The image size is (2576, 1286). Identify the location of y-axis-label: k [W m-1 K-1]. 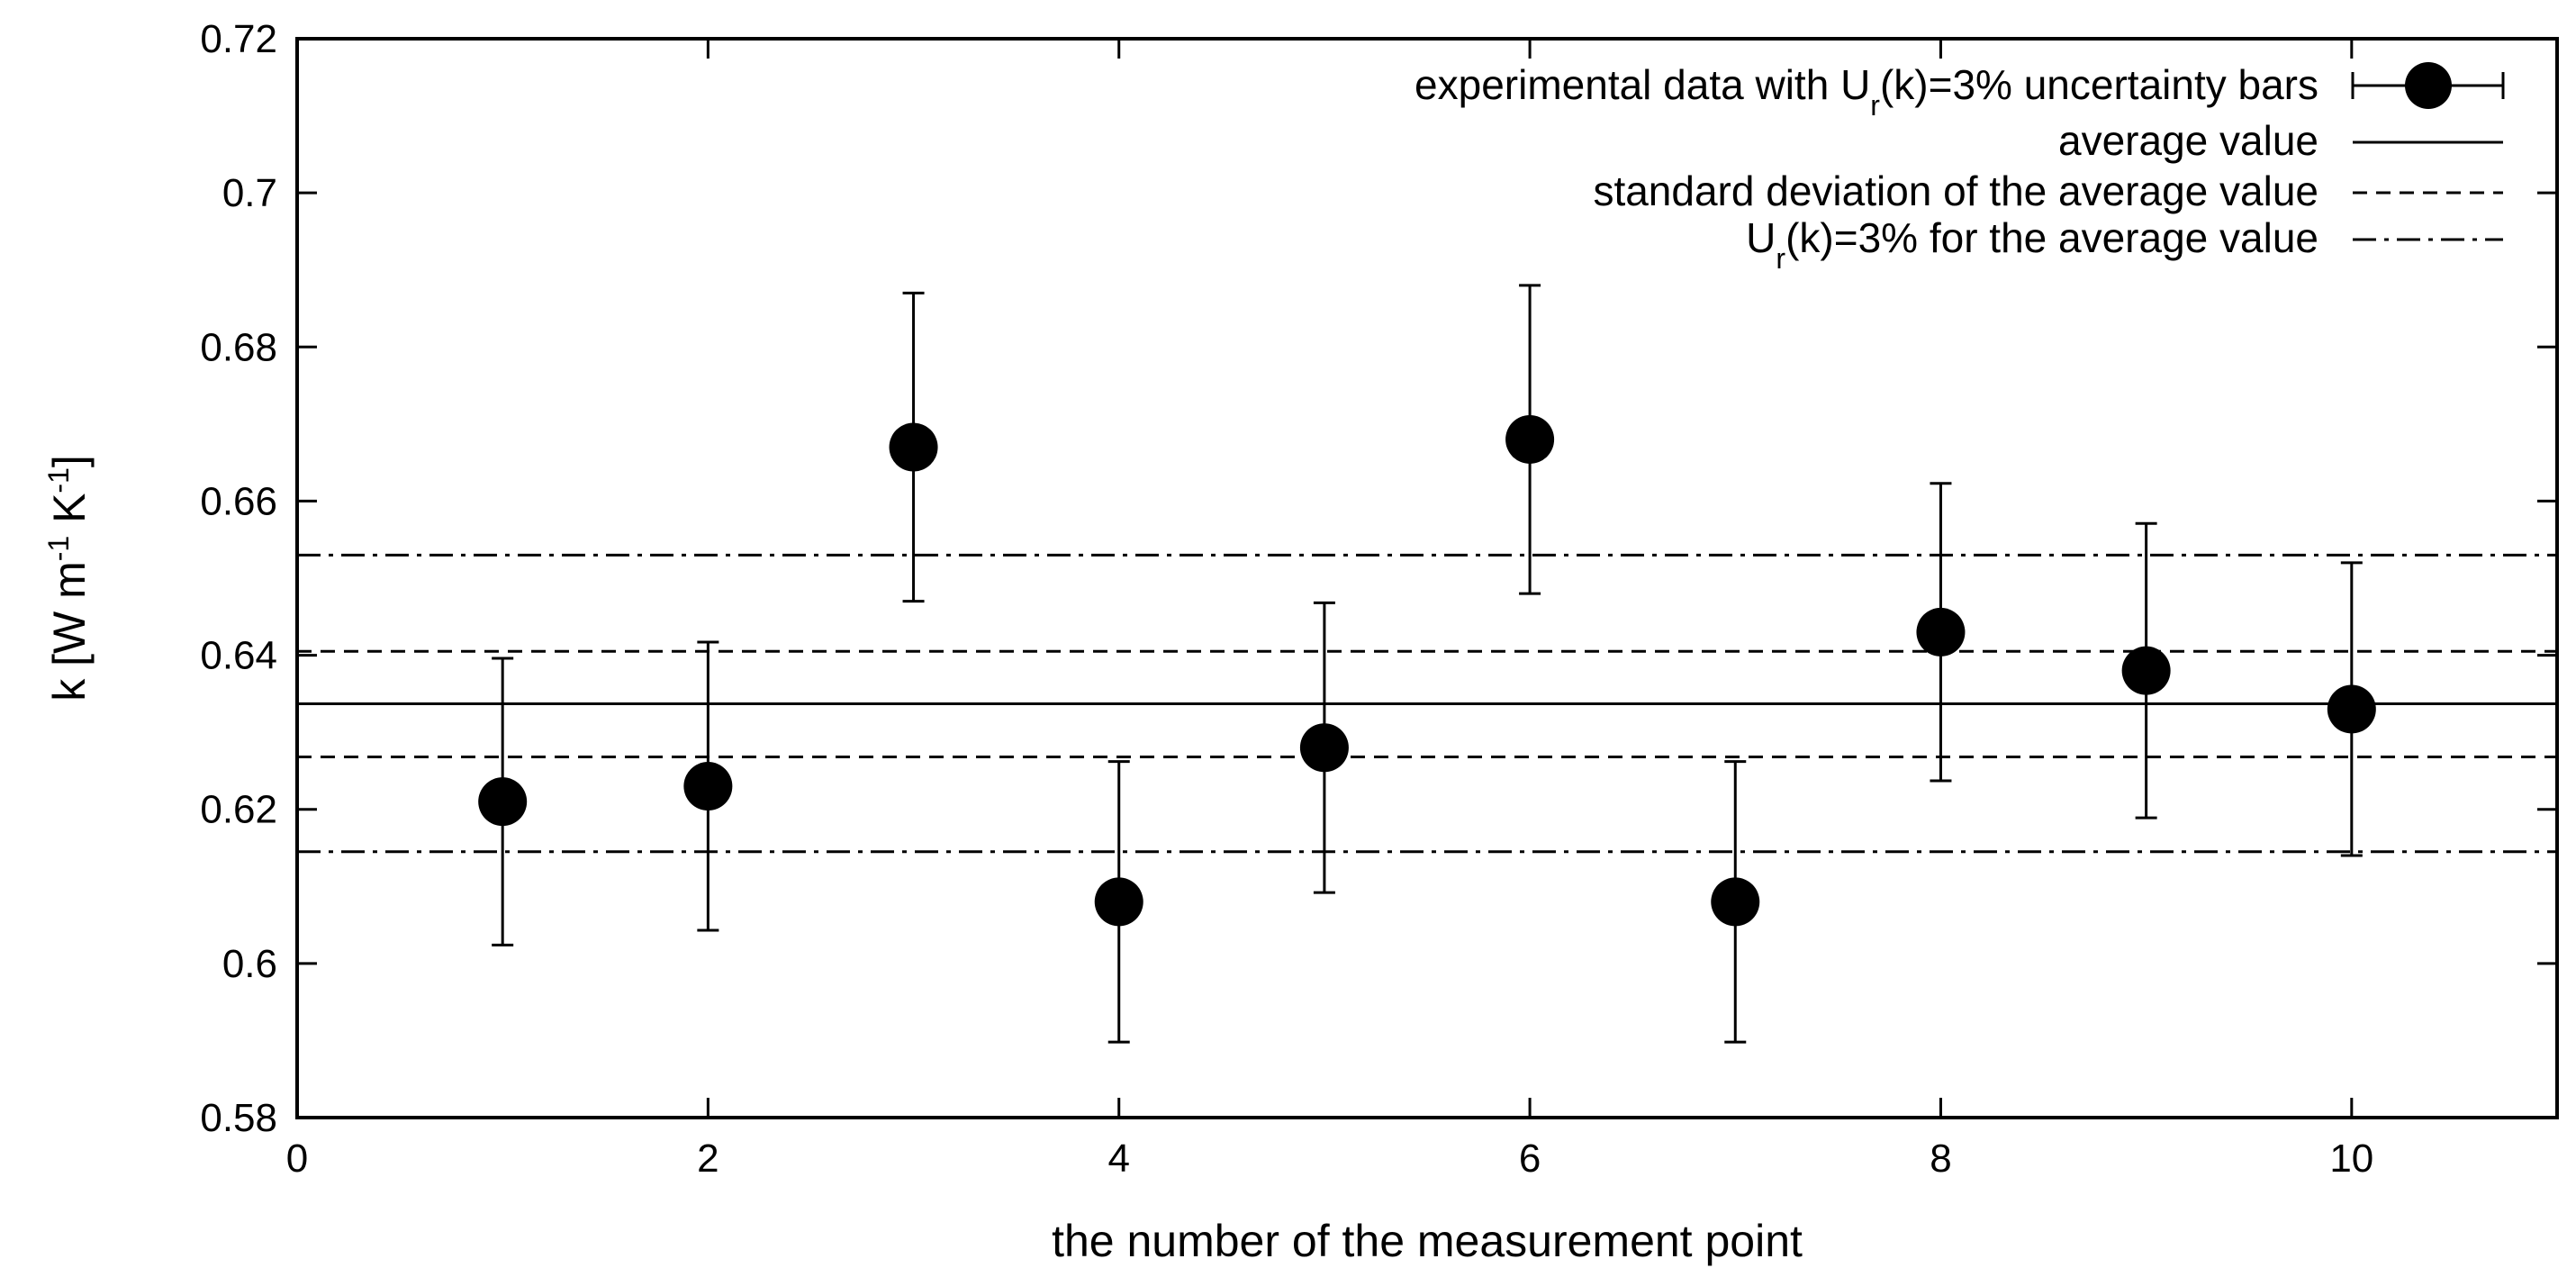
(68, 578).